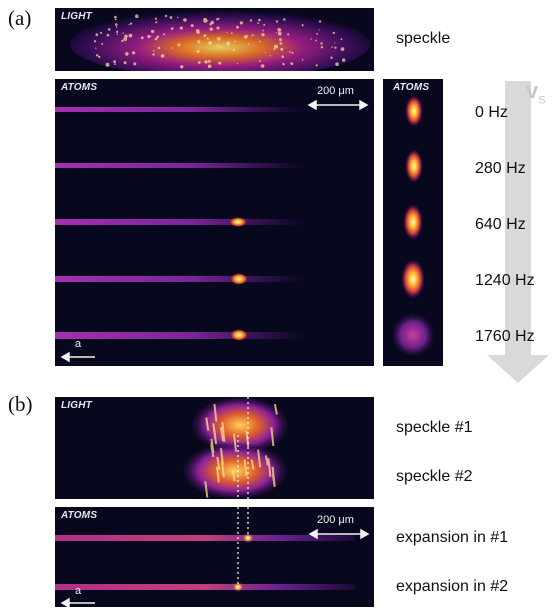 This screenshot has width=556, height=610. I want to click on panel-a-label: (a), so click(20, 18).